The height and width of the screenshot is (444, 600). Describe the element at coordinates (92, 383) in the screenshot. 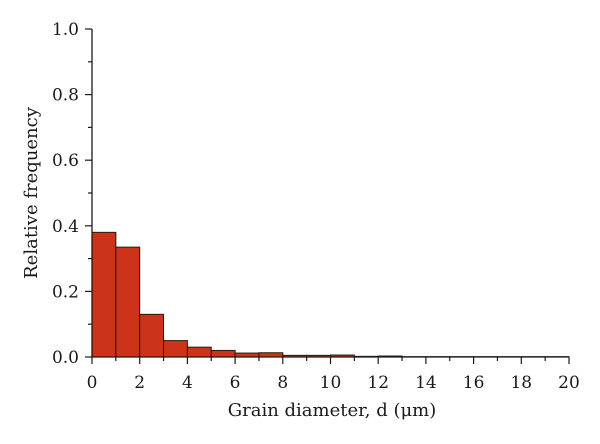

I see `x-tick-label-0: 0` at that location.